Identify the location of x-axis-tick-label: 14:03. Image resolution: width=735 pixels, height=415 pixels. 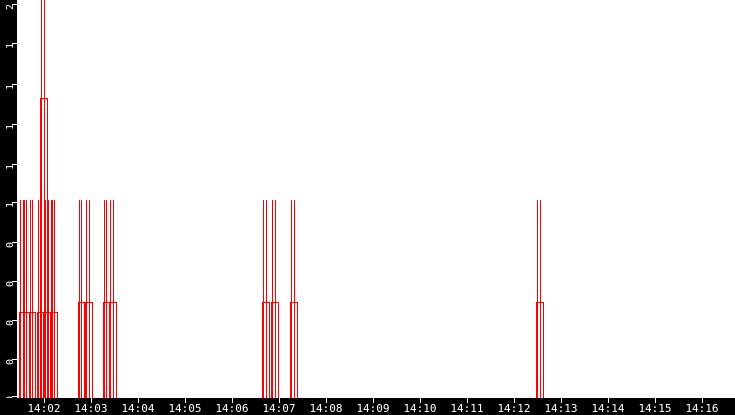
(91, 408).